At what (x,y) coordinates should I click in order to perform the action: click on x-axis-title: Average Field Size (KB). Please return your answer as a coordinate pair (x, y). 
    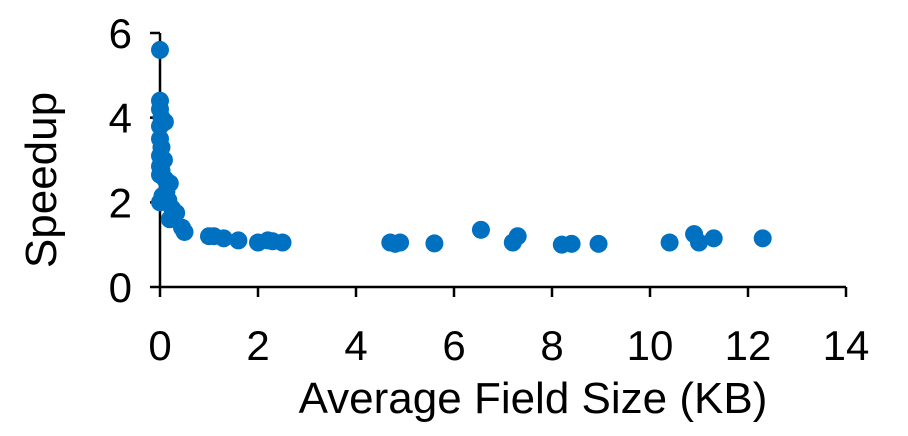
    Looking at the image, I should click on (533, 398).